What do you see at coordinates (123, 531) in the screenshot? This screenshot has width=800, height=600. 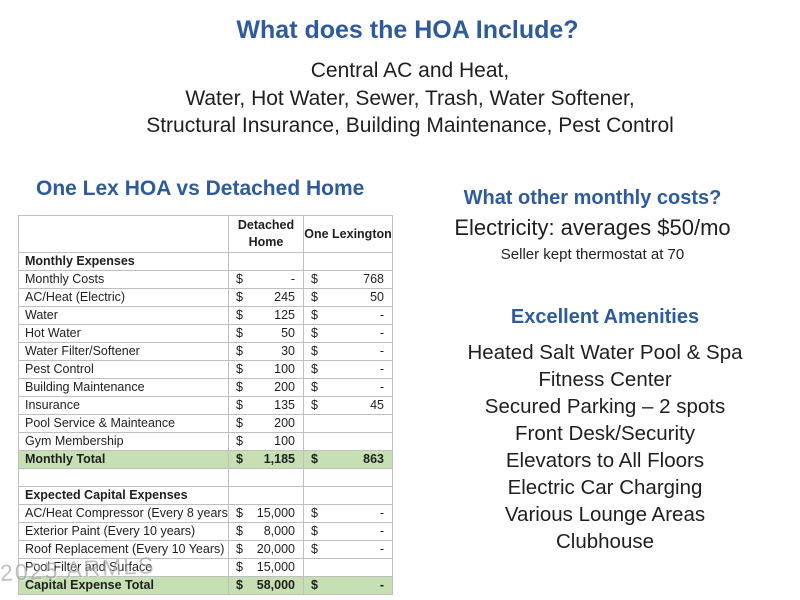 I see `expense-label: Exterior Paint (Every 10 years)` at bounding box center [123, 531].